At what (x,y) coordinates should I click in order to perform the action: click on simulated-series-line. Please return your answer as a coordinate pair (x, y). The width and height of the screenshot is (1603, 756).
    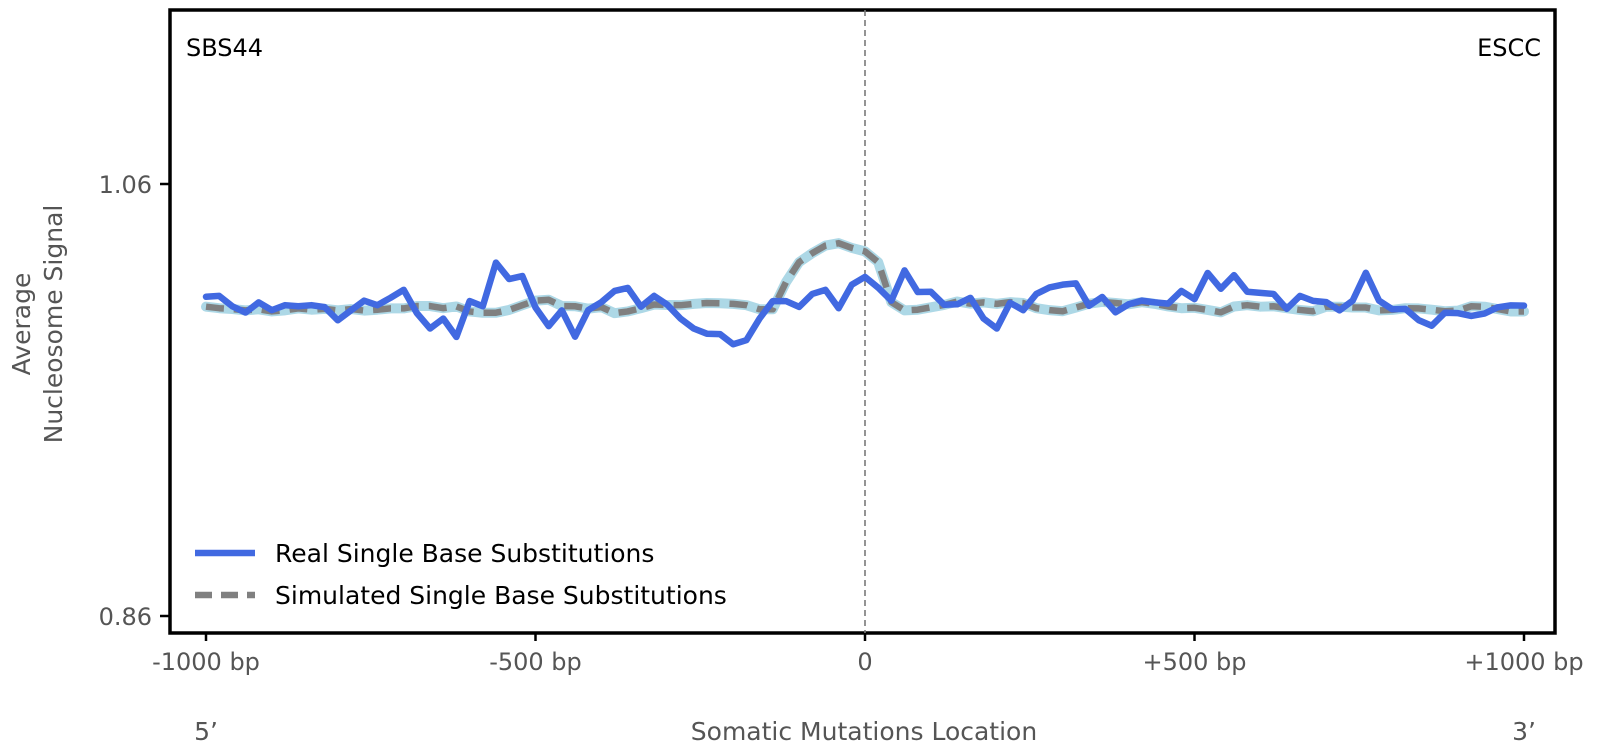
    Looking at the image, I should click on (864, 278).